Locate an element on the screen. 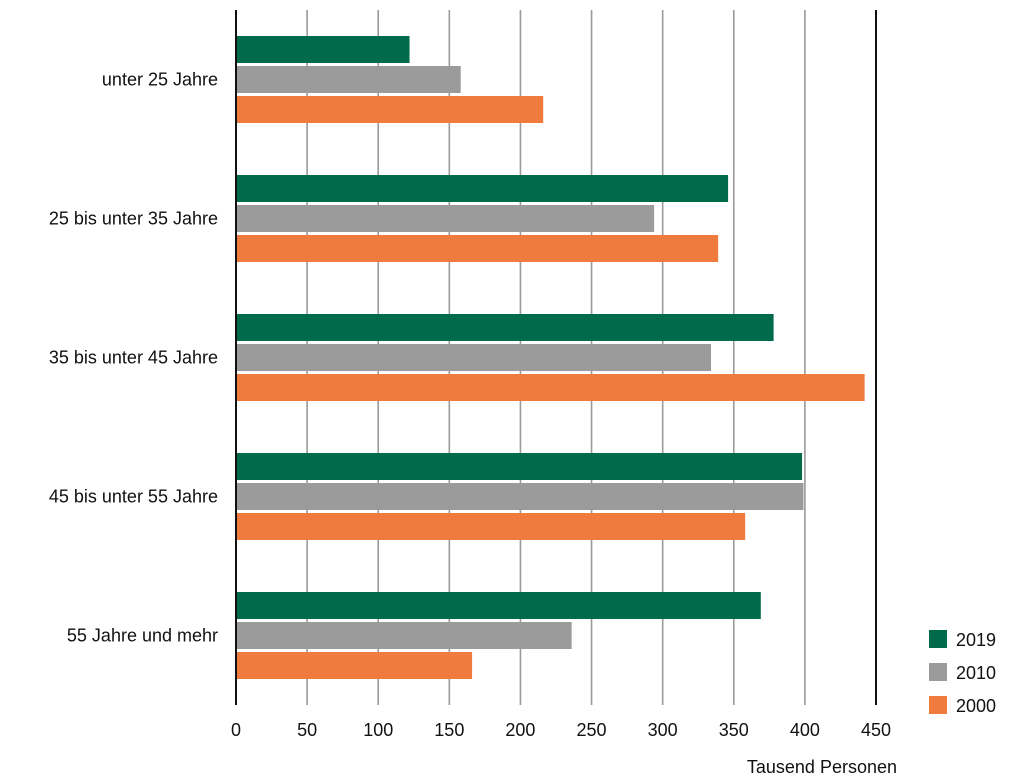  category-label-3: 35 bis unter 45 Jahre is located at coordinates (133, 358).